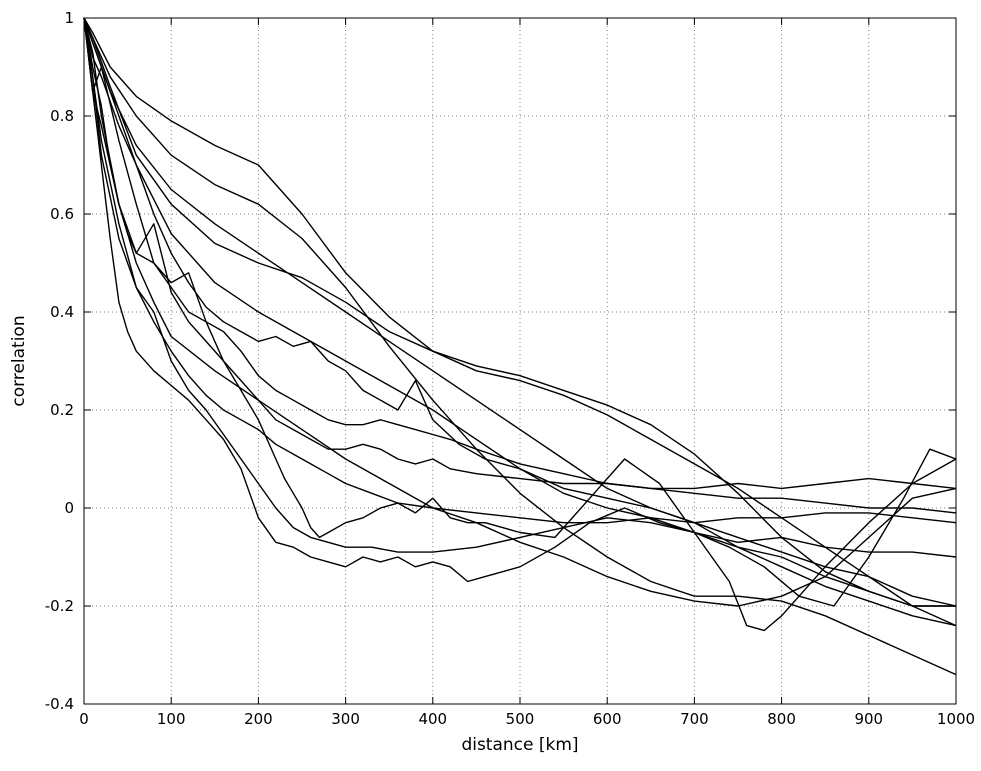 The height and width of the screenshot is (771, 981). What do you see at coordinates (432, 719) in the screenshot?
I see `x-tick-label: 400` at bounding box center [432, 719].